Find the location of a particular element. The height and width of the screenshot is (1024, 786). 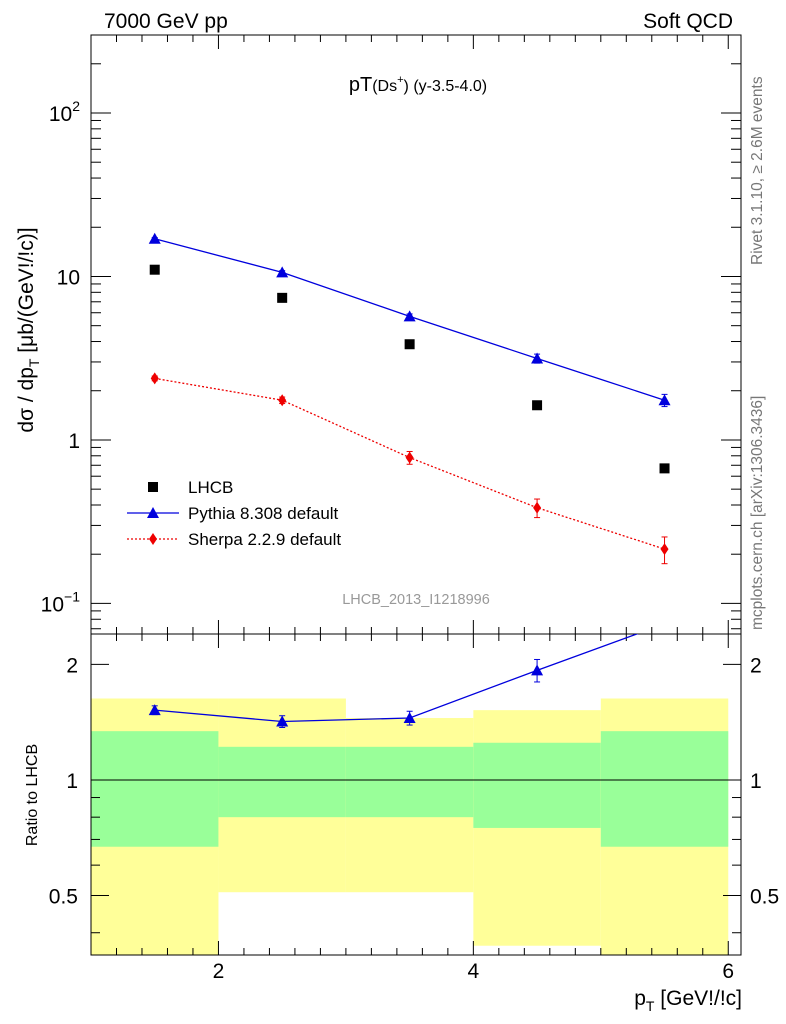

main-y-axis-label-main: dσ / dp is located at coordinates (26, 400).